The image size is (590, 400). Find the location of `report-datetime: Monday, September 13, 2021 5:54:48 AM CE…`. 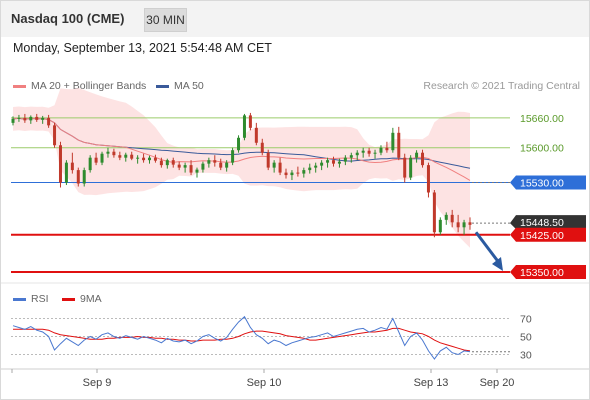

report-datetime: Monday, September 13, 2021 5:54:48 AM CE… is located at coordinates (142, 48).